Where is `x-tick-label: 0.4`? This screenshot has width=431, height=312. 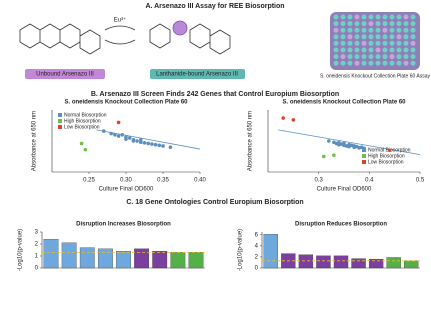
x-tick-label: 0.4 is located at coordinates (369, 181).